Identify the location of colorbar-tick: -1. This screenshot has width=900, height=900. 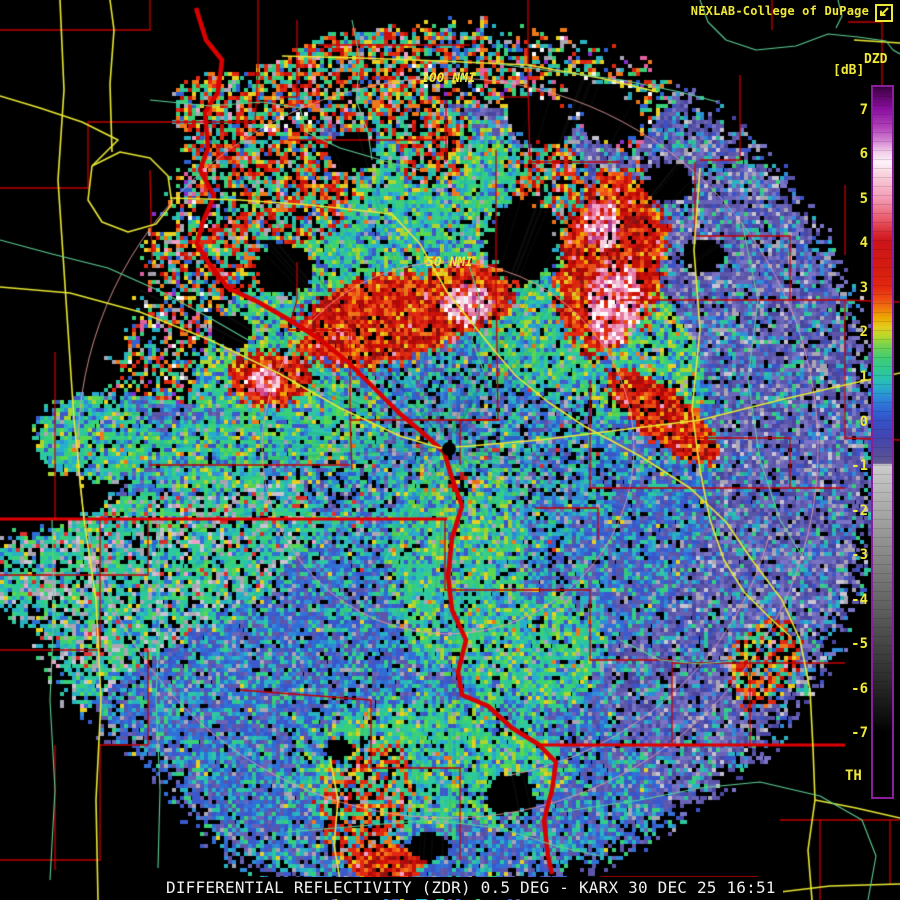
(859, 466).